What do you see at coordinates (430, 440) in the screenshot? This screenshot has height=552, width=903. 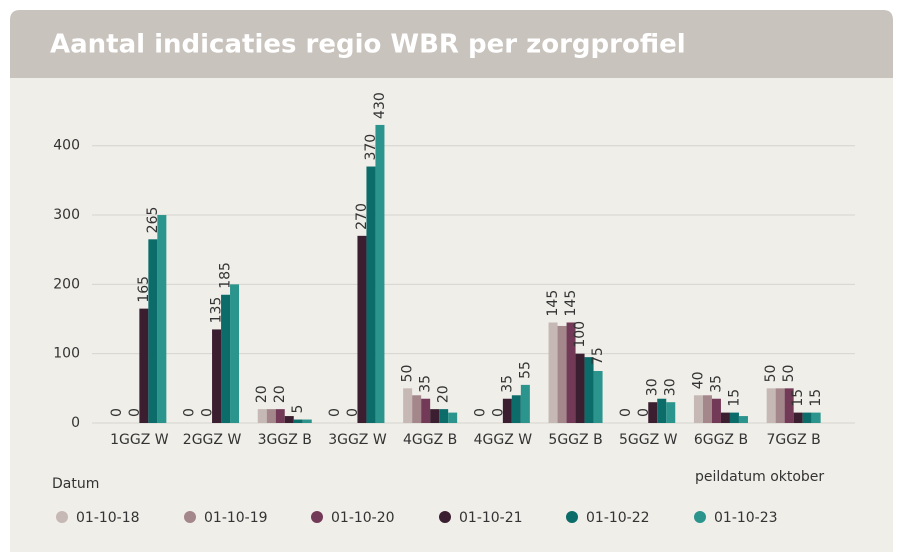 I see `x-tick-label: 4GGZ B` at bounding box center [430, 440].